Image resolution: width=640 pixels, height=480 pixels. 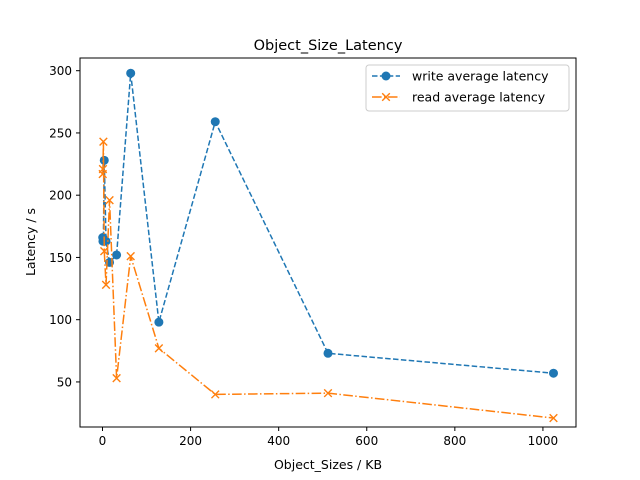 I want to click on legend-item: write average latency, so click(x=460, y=76).